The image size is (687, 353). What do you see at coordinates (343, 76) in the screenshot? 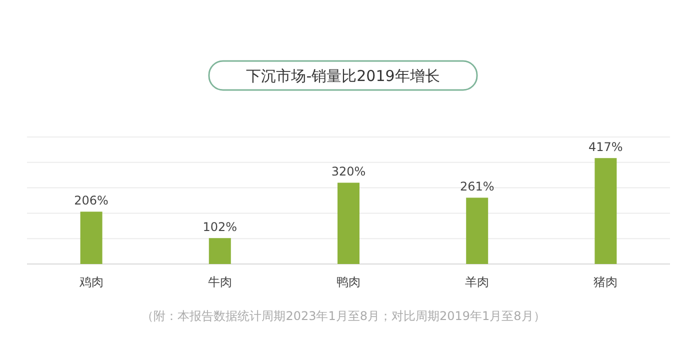
I see `title: 下沉市场-销量比2019年增长` at bounding box center [343, 76].